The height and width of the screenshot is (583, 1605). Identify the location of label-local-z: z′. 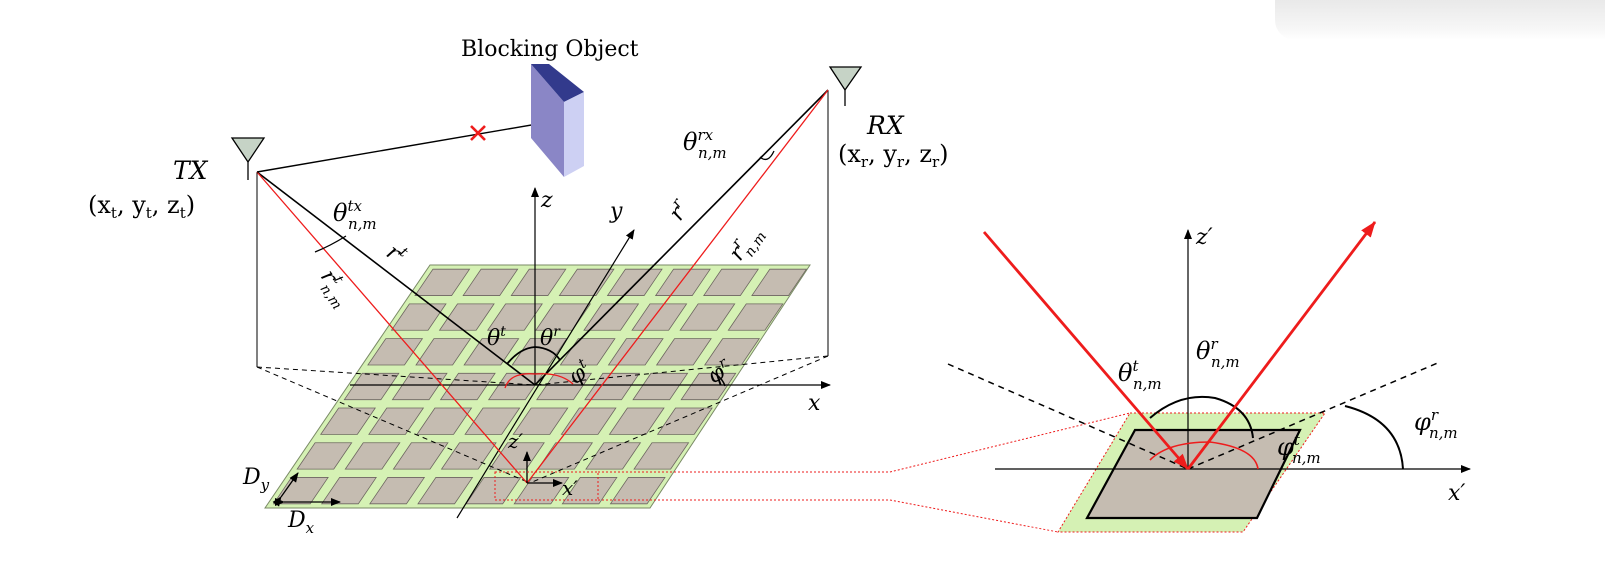
(515, 441).